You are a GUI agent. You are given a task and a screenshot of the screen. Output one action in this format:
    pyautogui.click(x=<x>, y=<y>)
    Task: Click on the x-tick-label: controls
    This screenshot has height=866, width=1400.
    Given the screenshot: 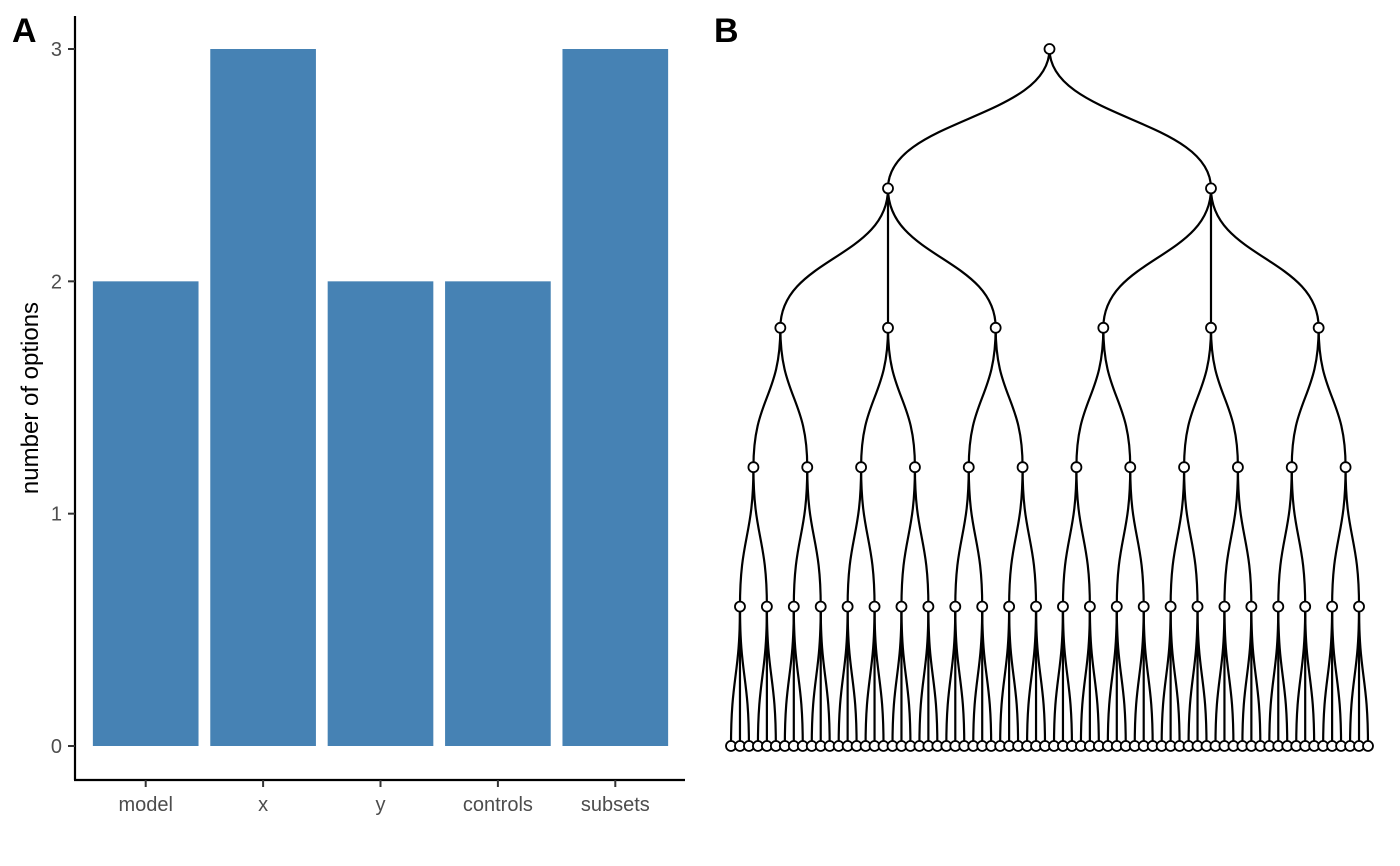 What is the action you would take?
    pyautogui.click(x=498, y=805)
    